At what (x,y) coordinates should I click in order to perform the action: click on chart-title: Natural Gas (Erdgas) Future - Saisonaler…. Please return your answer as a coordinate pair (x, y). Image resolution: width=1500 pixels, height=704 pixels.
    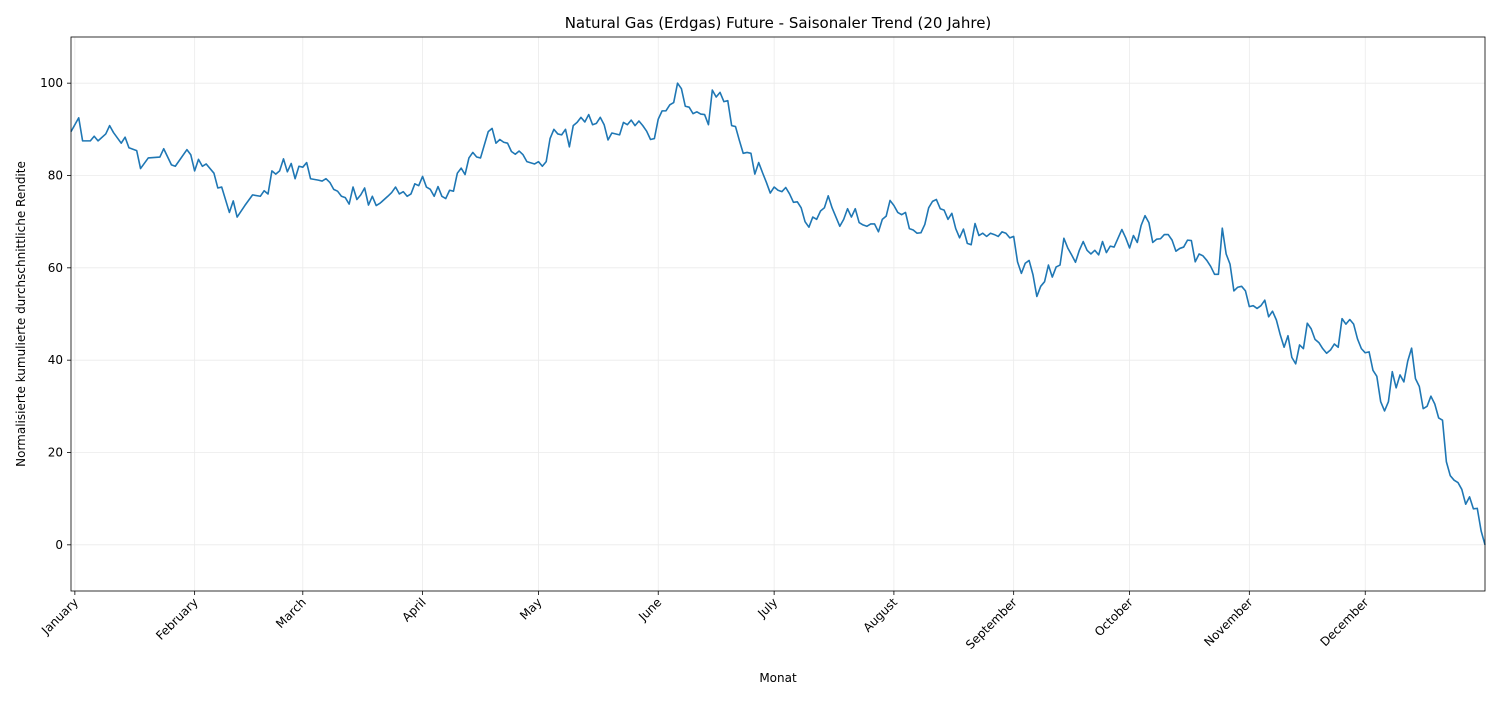
    Looking at the image, I should click on (778, 23).